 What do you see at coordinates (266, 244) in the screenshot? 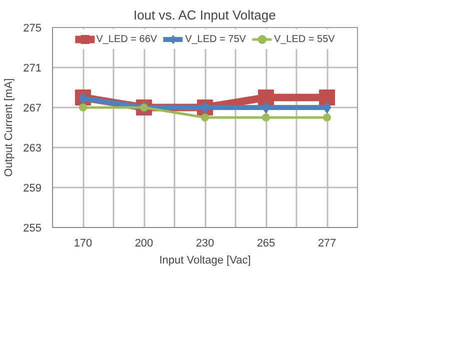
I see `x-tick-label: 265` at bounding box center [266, 244].